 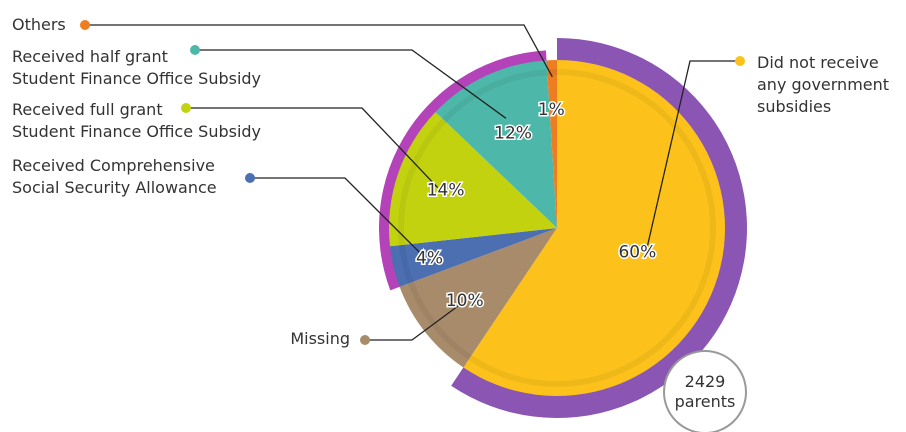 I want to click on value-label: 4%, so click(x=429, y=258).